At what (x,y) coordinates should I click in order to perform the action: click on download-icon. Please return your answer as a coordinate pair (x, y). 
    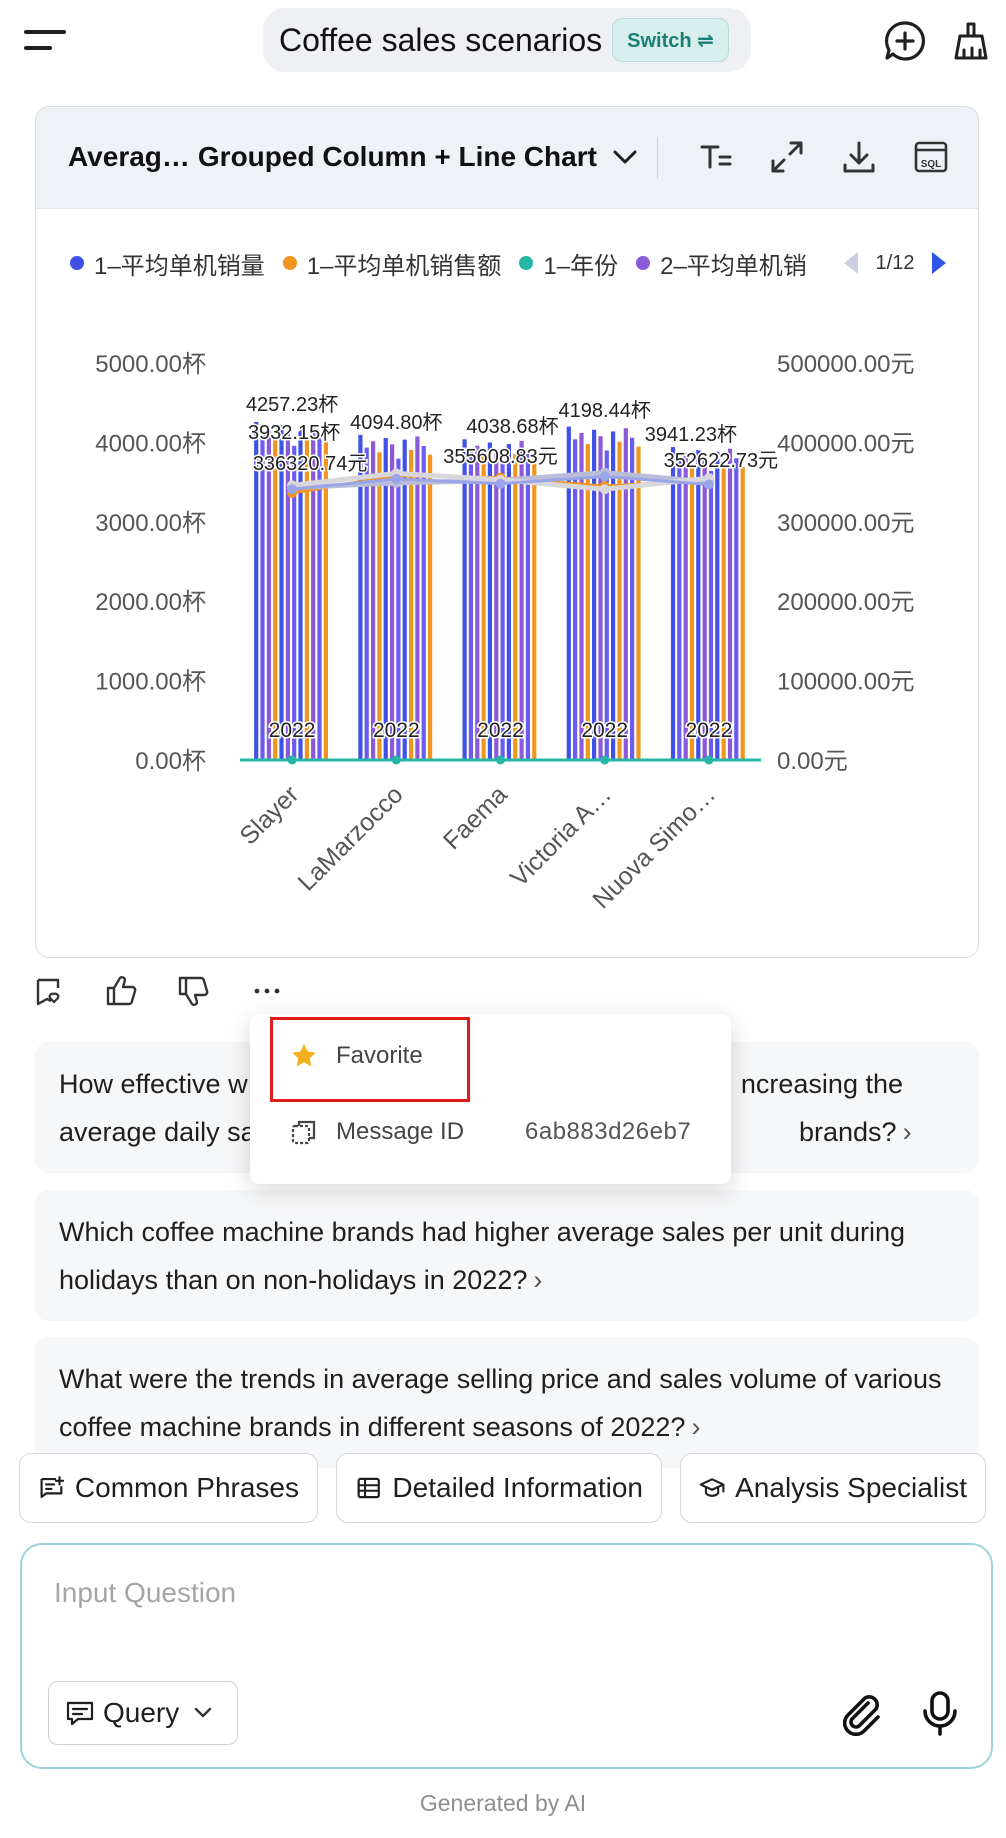
    Looking at the image, I should click on (859, 157).